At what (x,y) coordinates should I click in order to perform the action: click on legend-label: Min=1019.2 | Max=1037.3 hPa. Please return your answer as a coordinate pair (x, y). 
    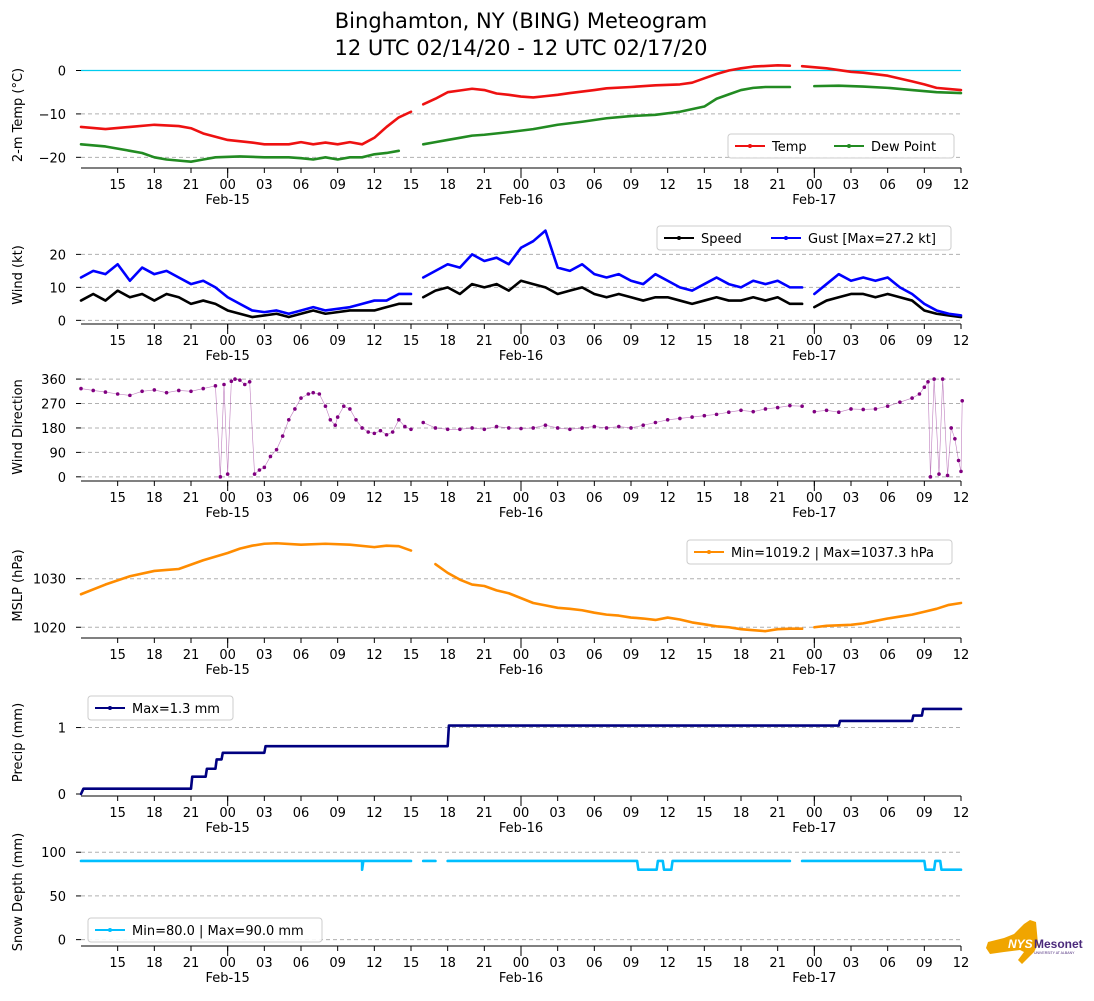
    Looking at the image, I should click on (832, 553).